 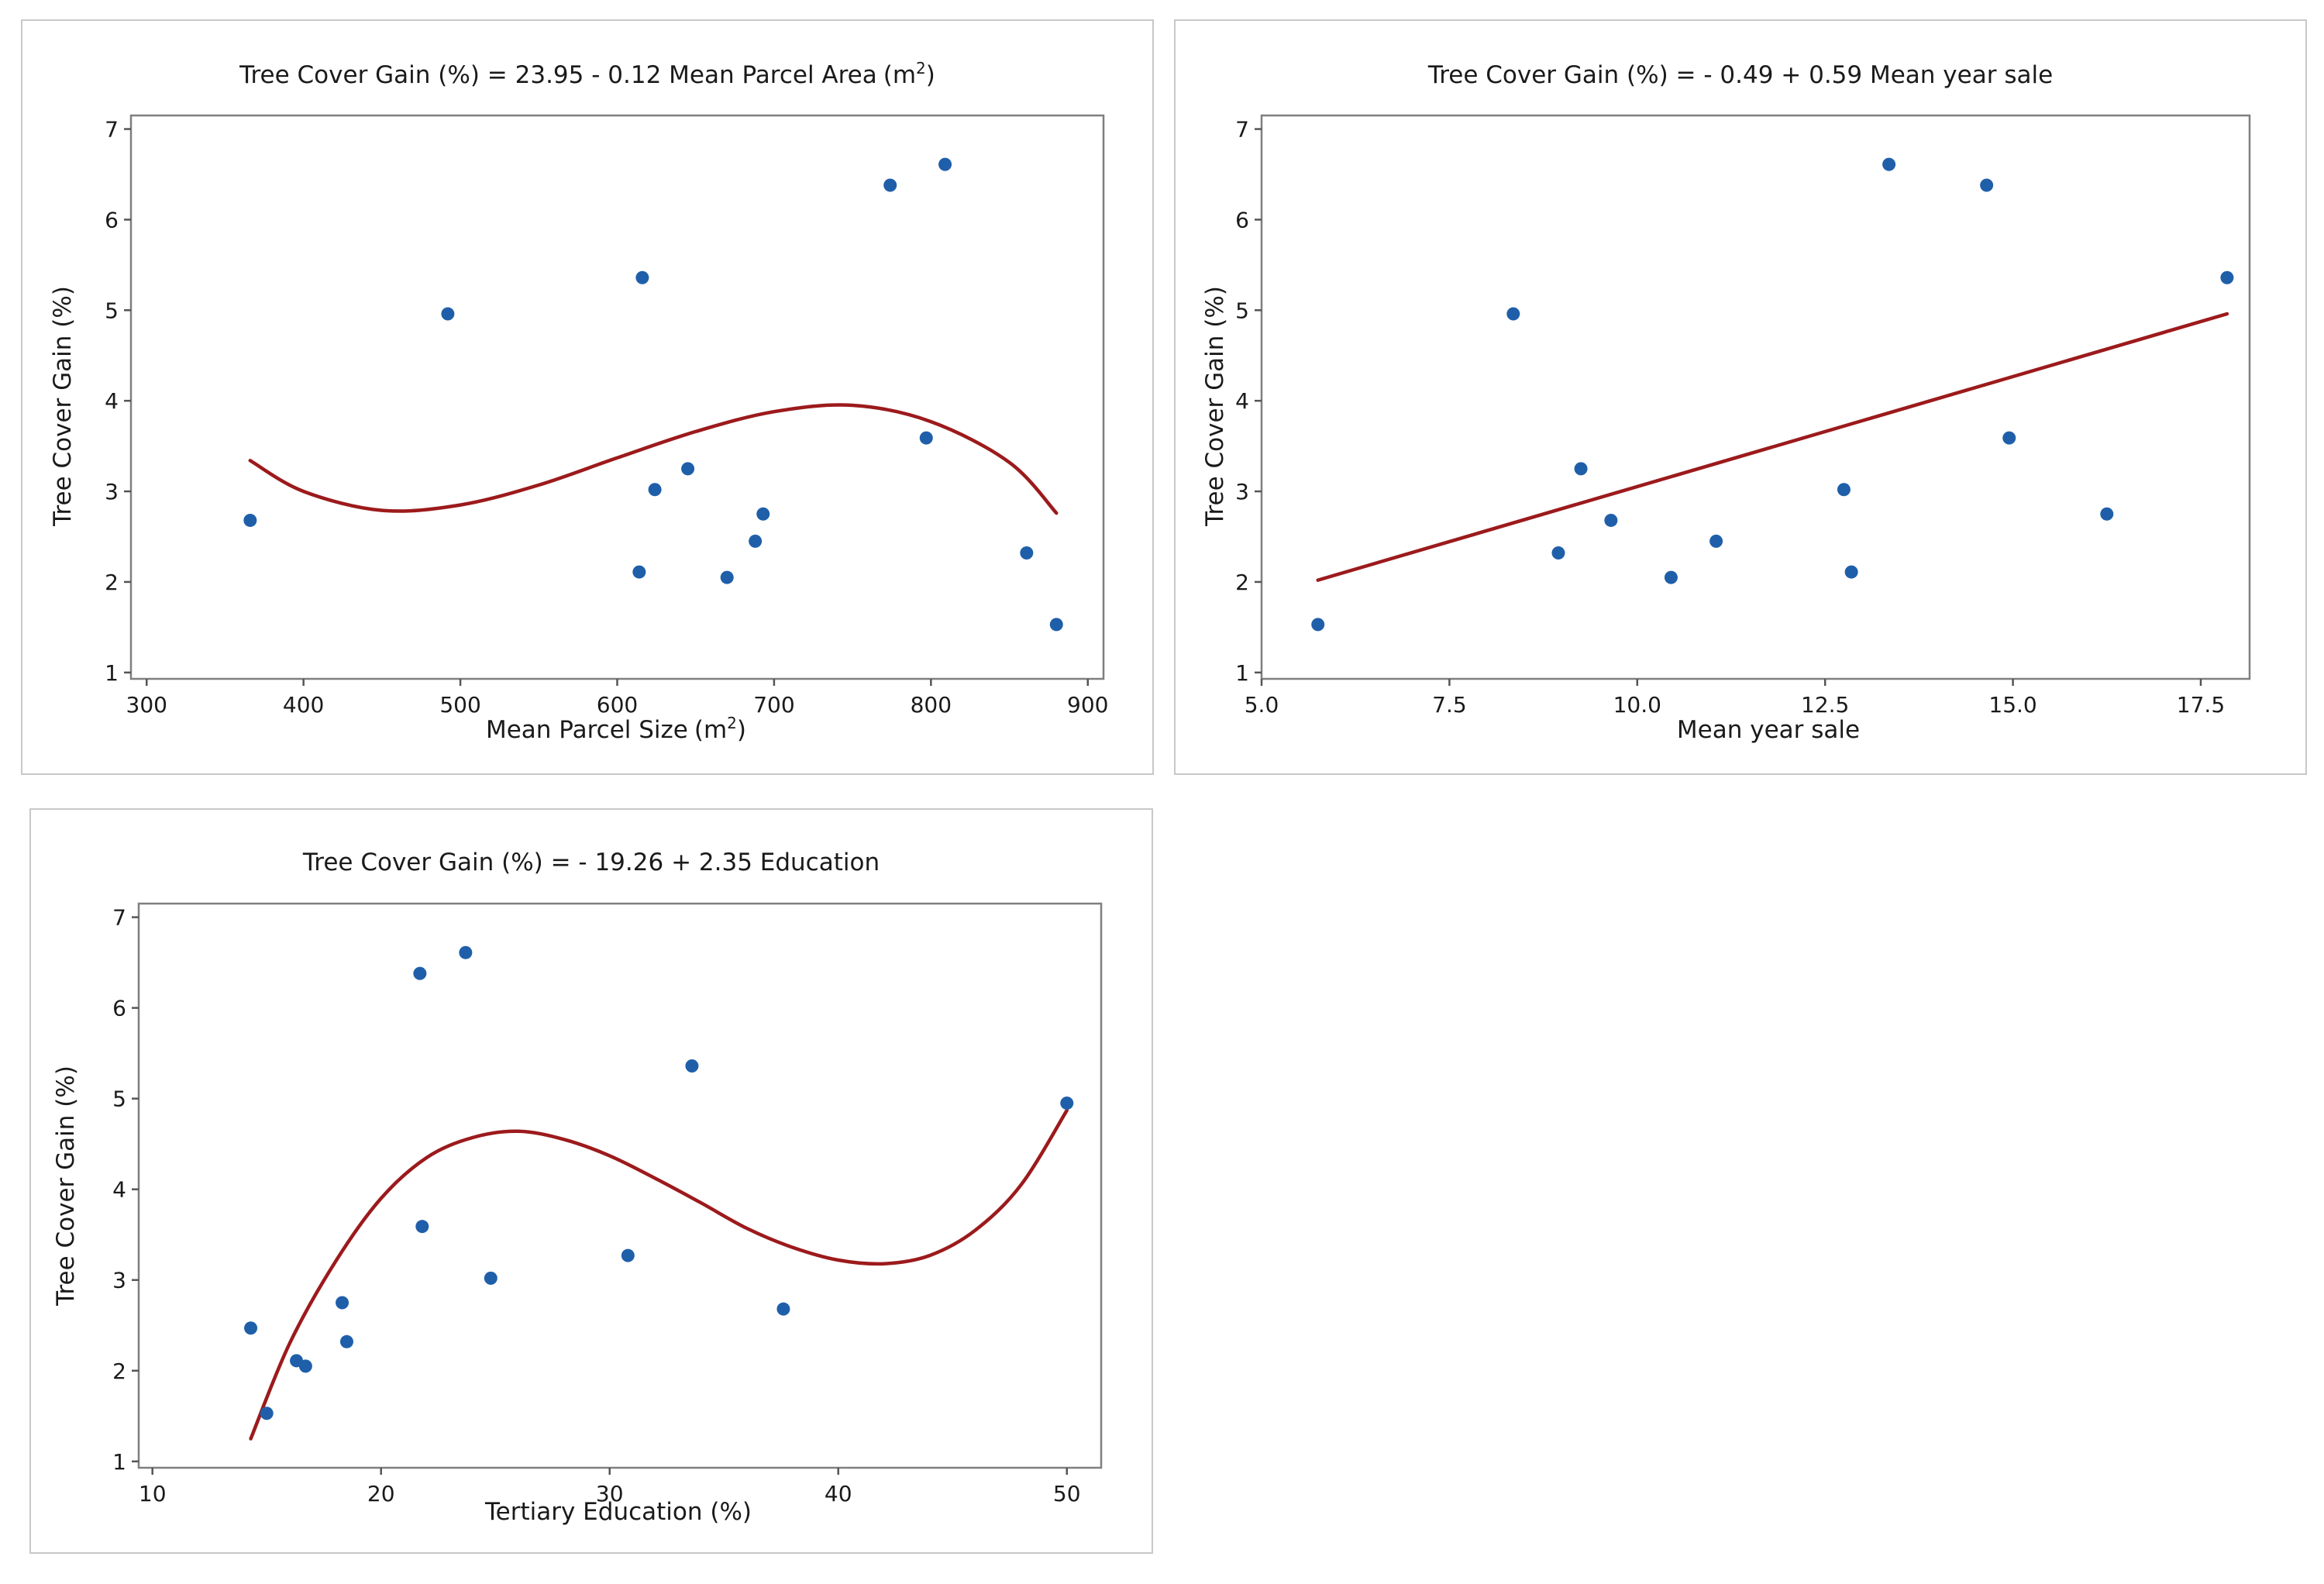 I want to click on x-tick-label: 400, so click(x=303, y=705).